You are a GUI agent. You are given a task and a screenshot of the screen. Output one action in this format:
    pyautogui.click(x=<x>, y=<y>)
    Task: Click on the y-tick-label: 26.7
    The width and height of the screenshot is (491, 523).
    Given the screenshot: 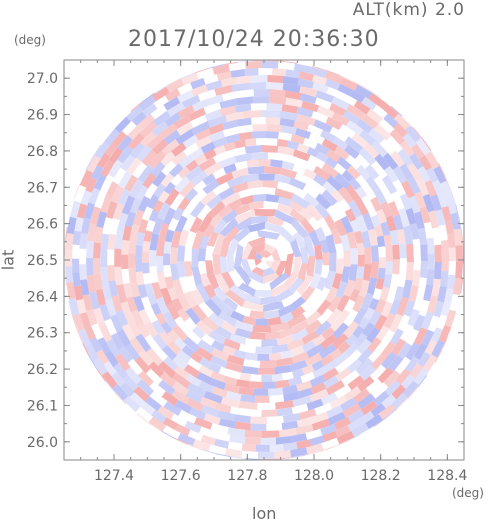 What is the action you would take?
    pyautogui.click(x=42, y=188)
    